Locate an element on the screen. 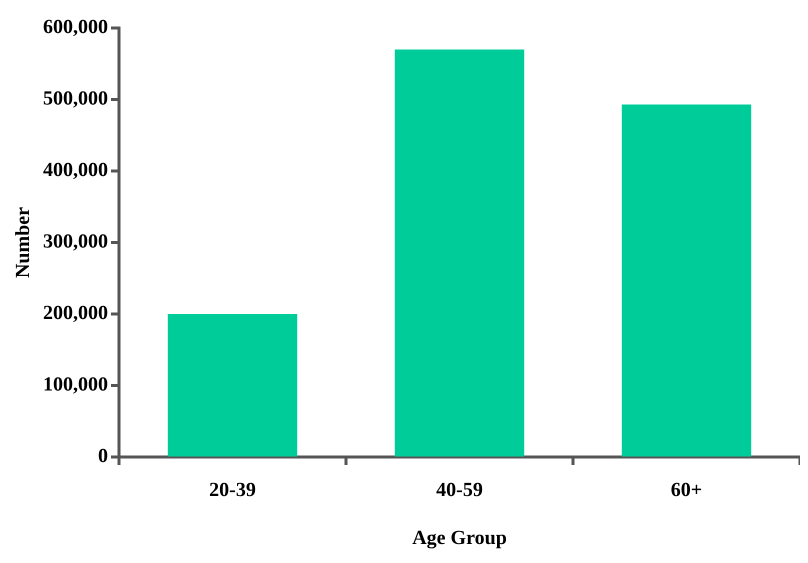 This screenshot has width=808, height=563. y-tick-label: 200,000 is located at coordinates (75, 313).